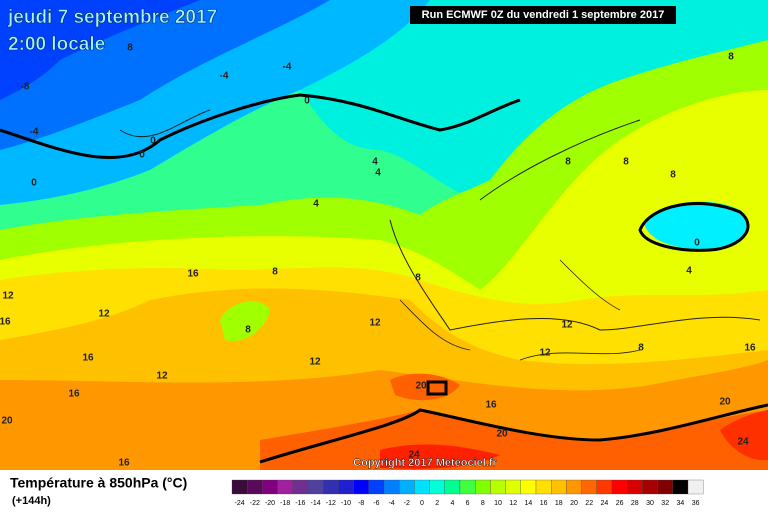 Image resolution: width=768 pixels, height=512 pixels. Describe the element at coordinates (605, 503) in the screenshot. I see `colorbar-tick-label: 24` at that location.